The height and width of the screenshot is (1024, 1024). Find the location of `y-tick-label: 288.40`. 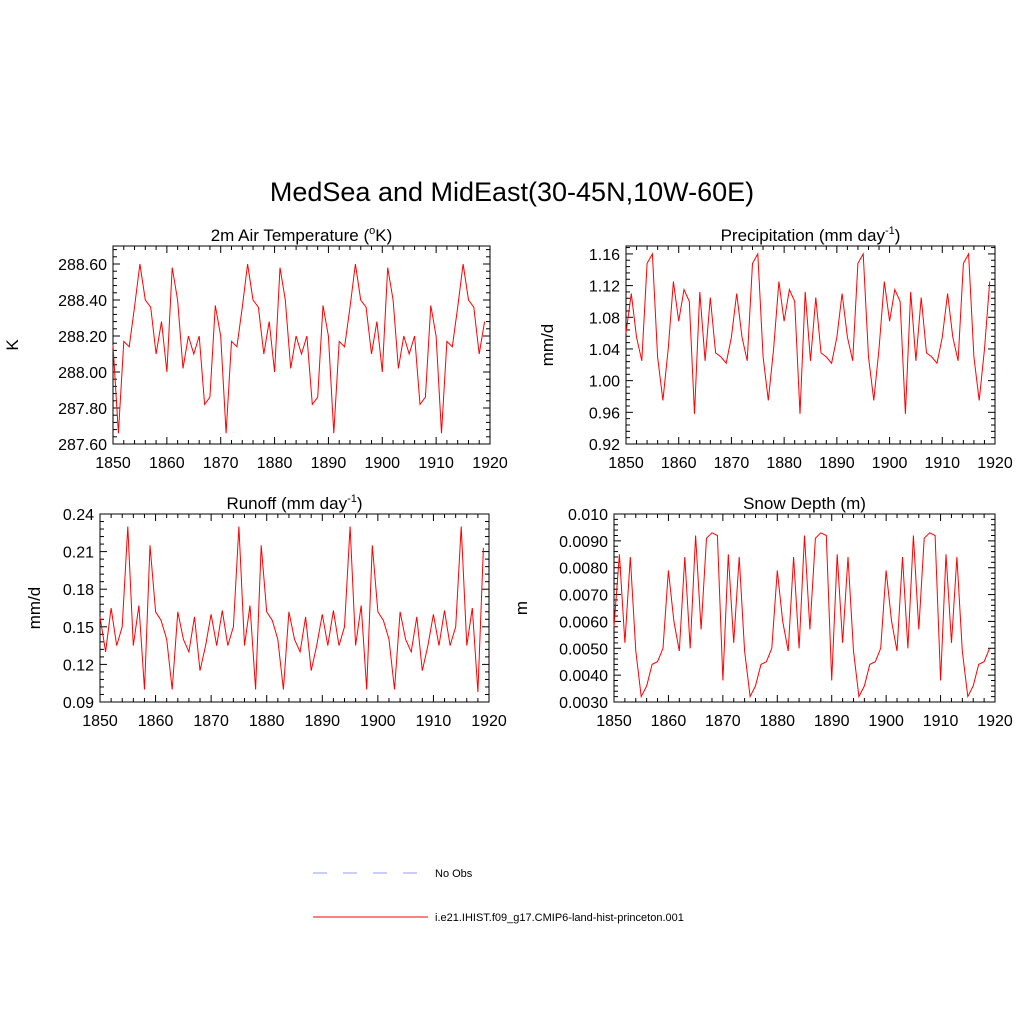

y-tick-label: 288.40 is located at coordinates (82, 301).